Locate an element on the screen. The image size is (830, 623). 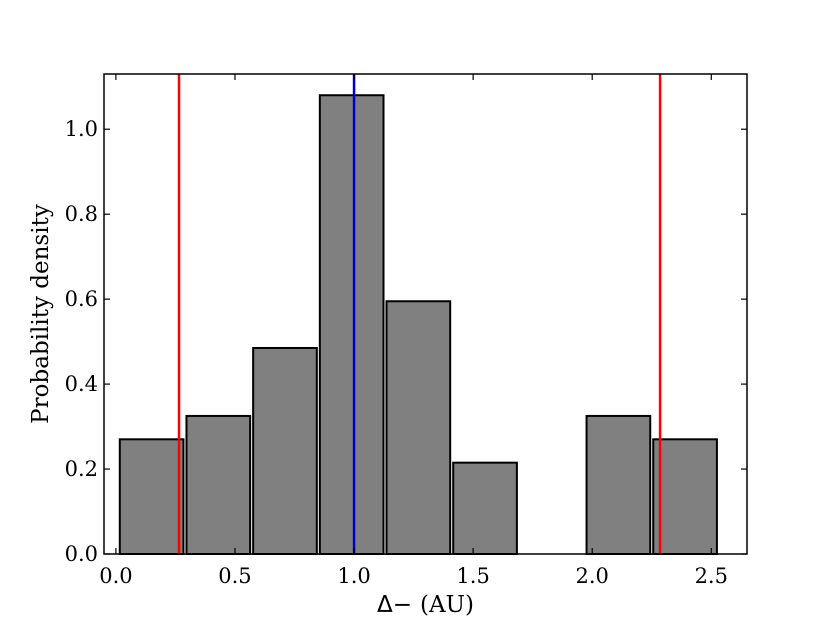
y-axis-label: Probability density is located at coordinates (41, 314).